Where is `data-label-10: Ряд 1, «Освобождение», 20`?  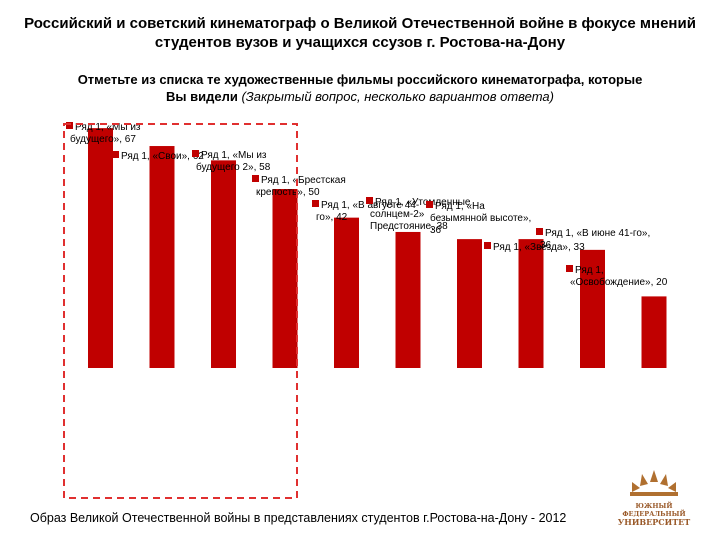 data-label-10: Ряд 1, «Освобождение», 20 is located at coordinates (619, 276).